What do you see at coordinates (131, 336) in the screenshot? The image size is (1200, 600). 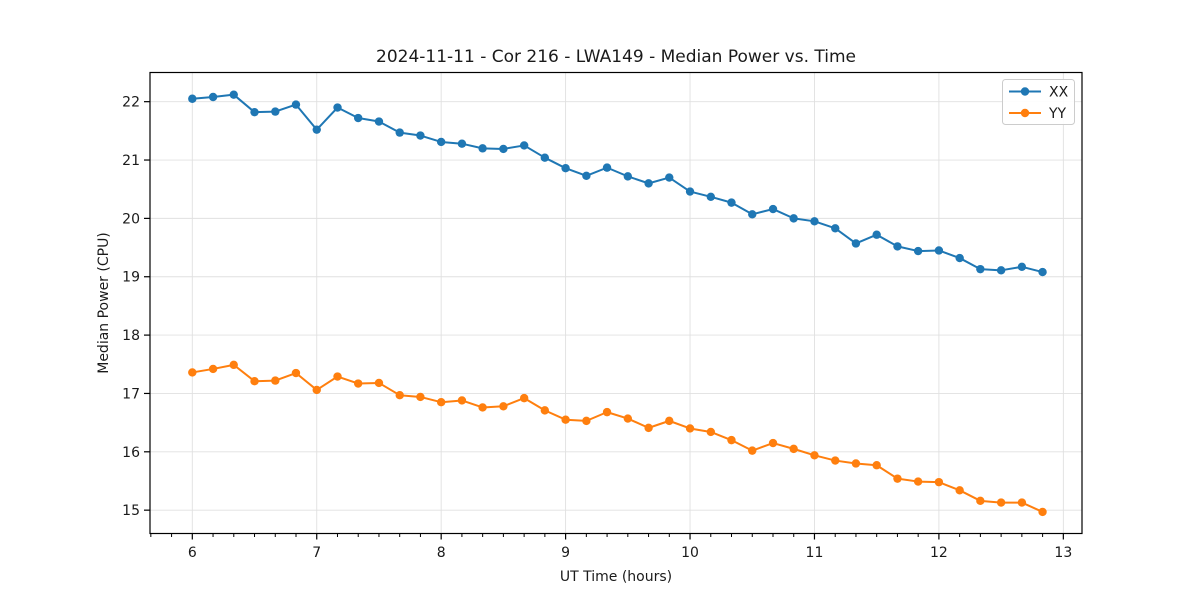 I see `y-tick-label: 18` at bounding box center [131, 336].